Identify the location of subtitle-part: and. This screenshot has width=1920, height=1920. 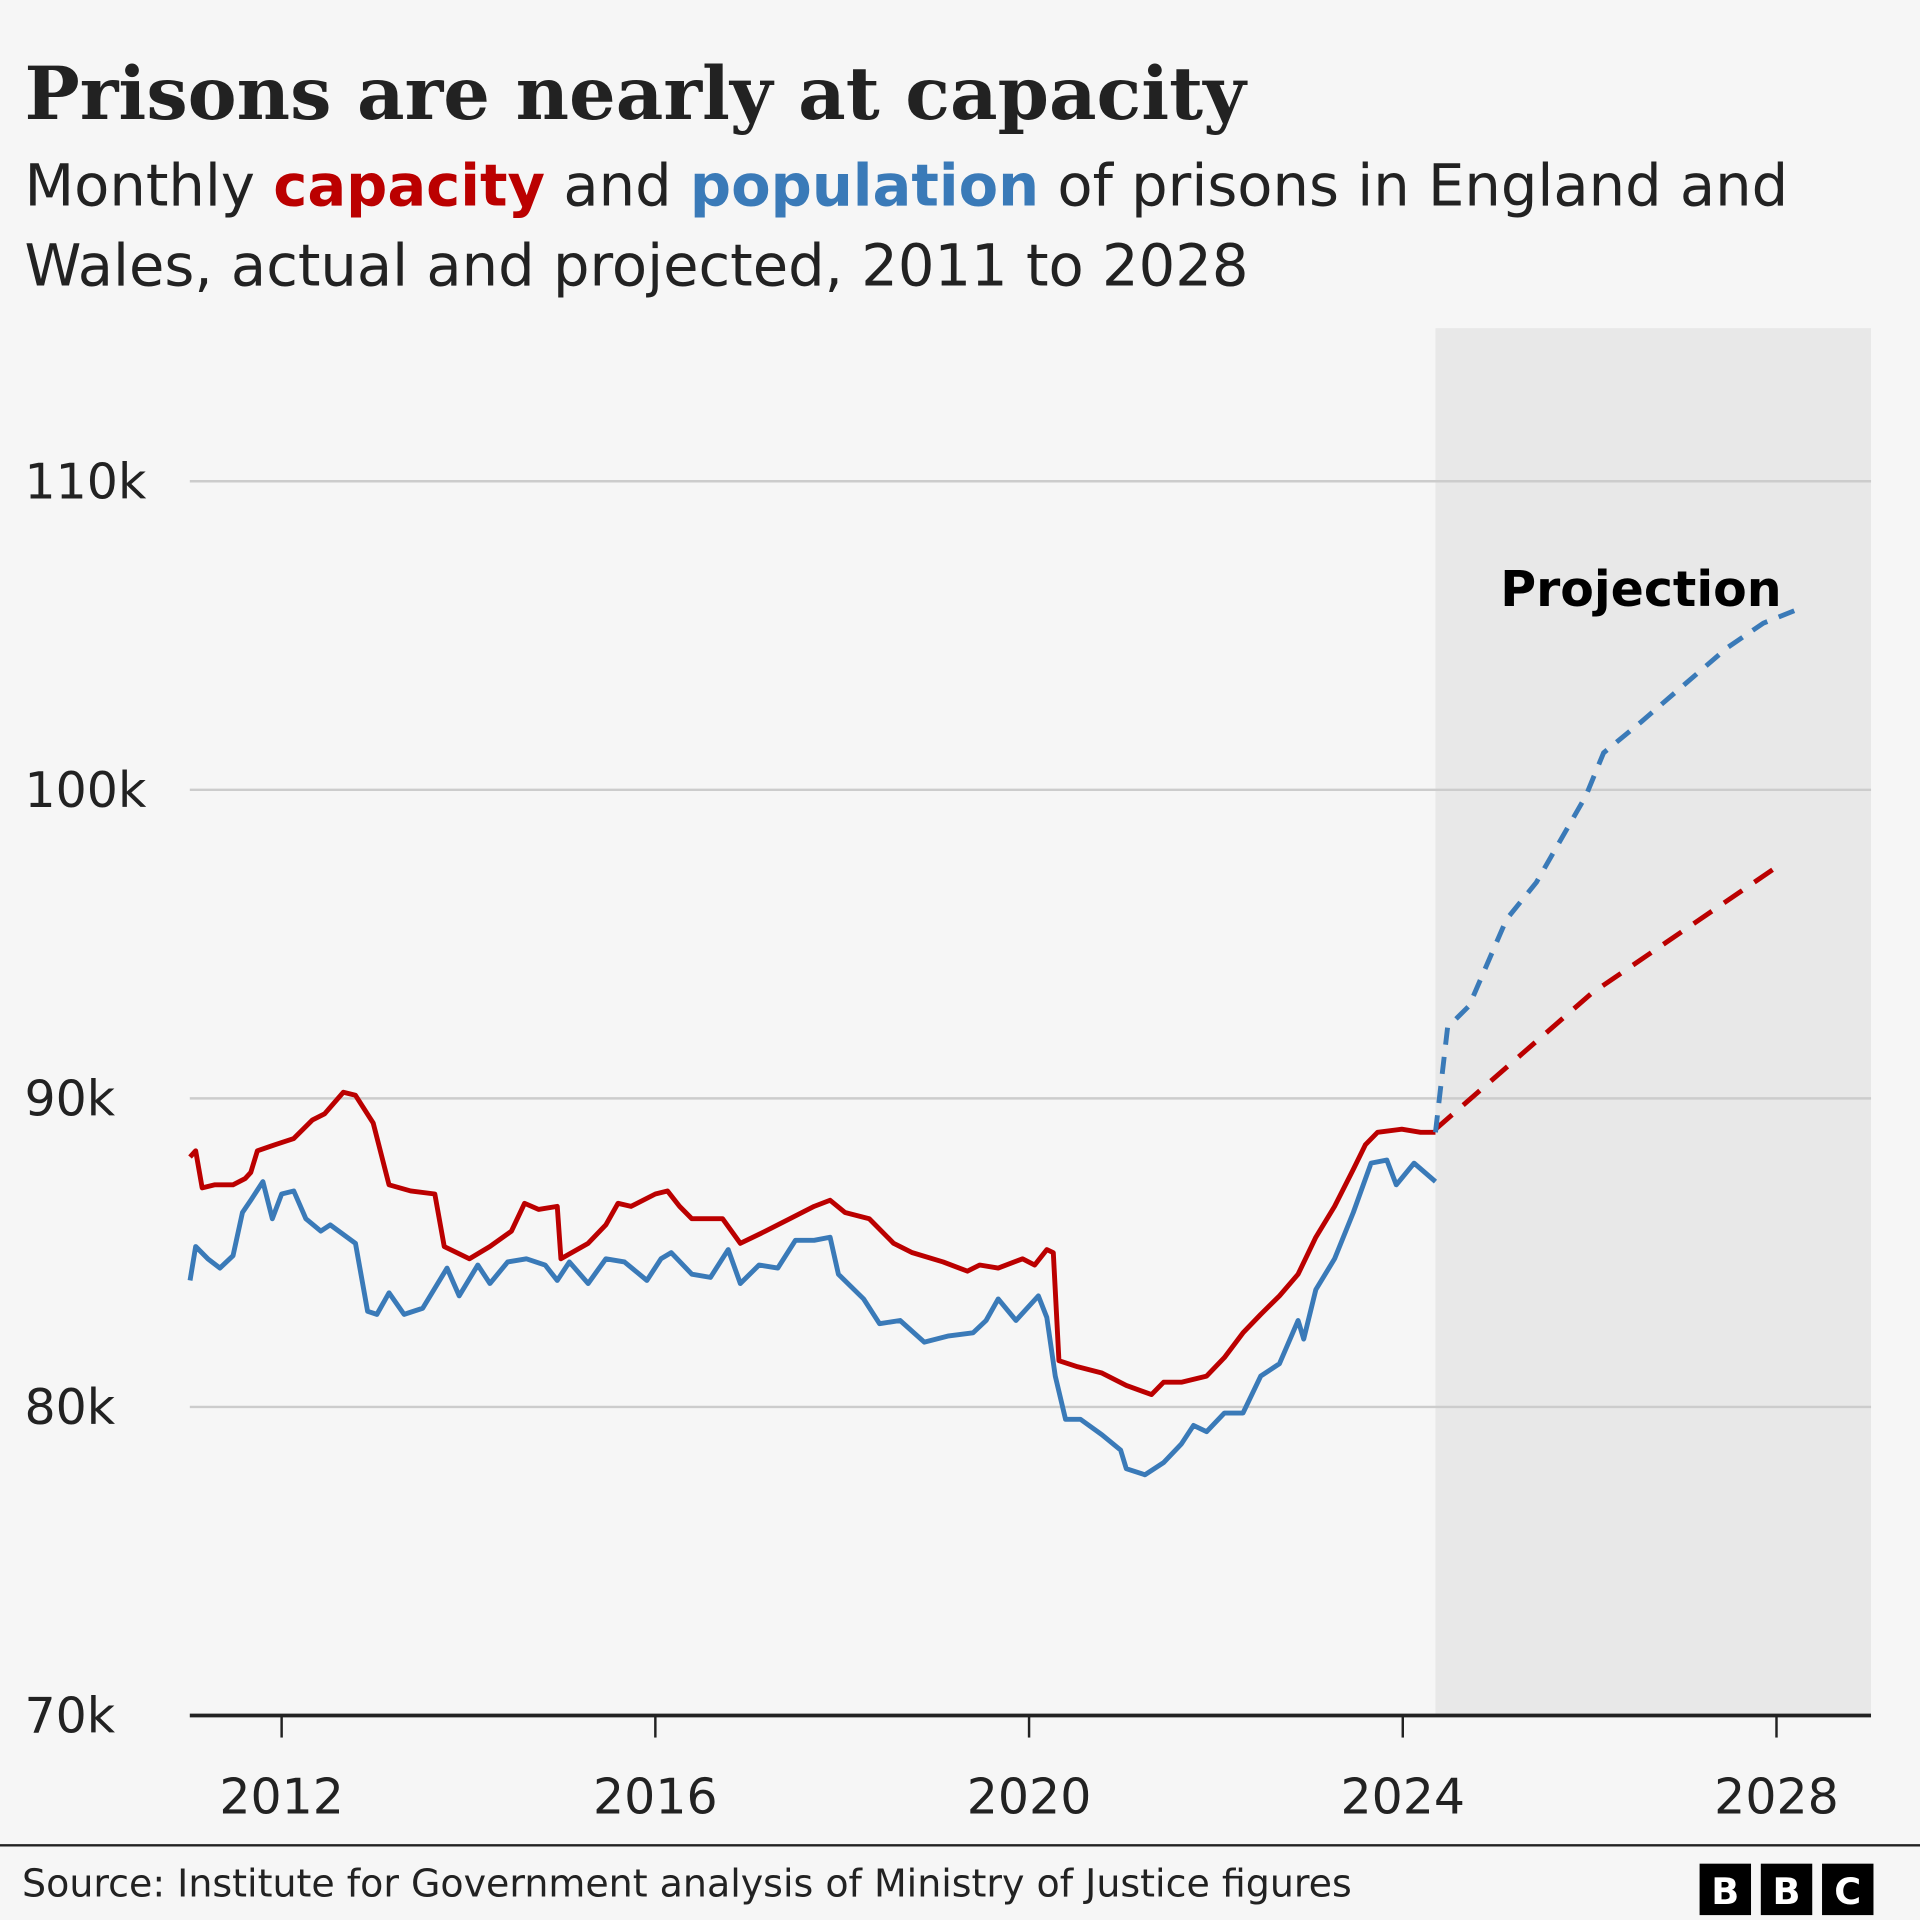
(617, 186).